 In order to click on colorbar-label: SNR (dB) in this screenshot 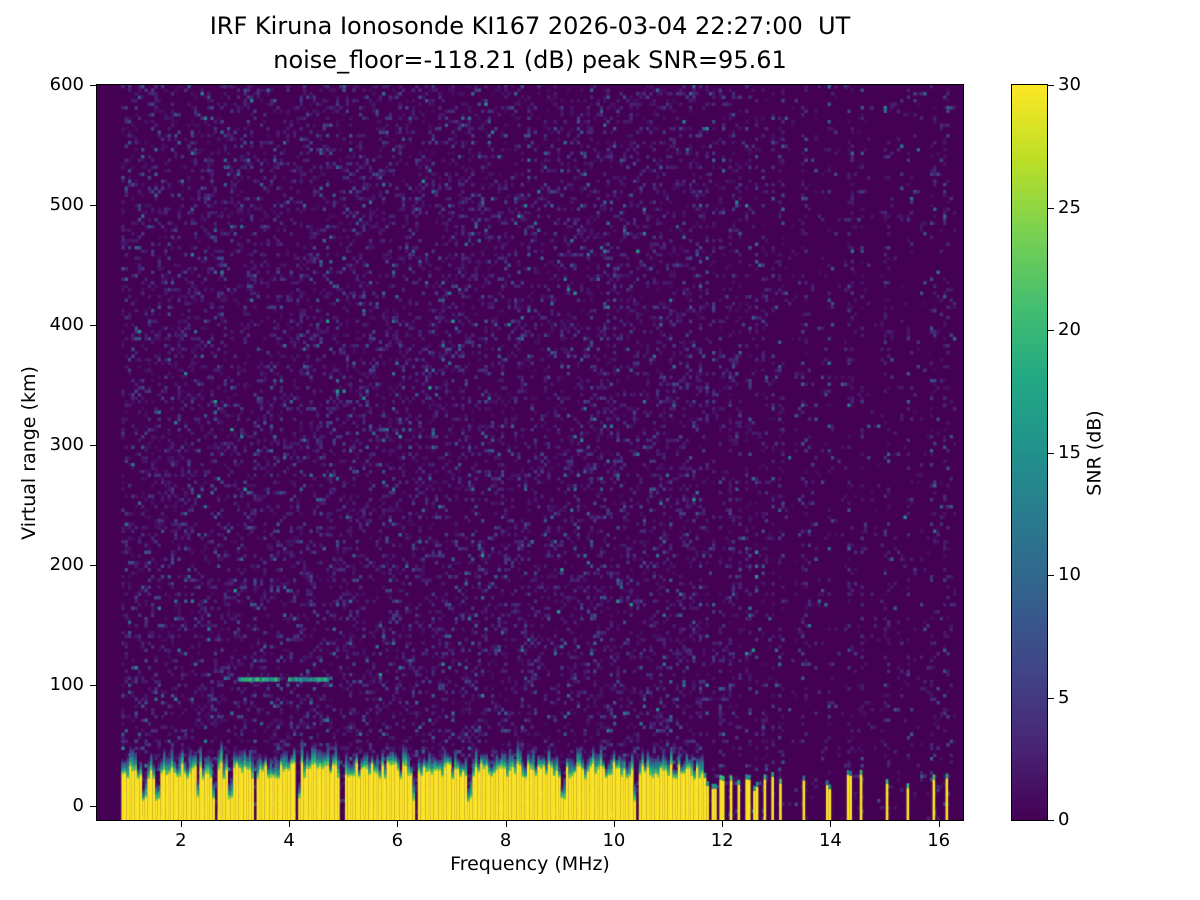, I will do `click(1095, 452)`.